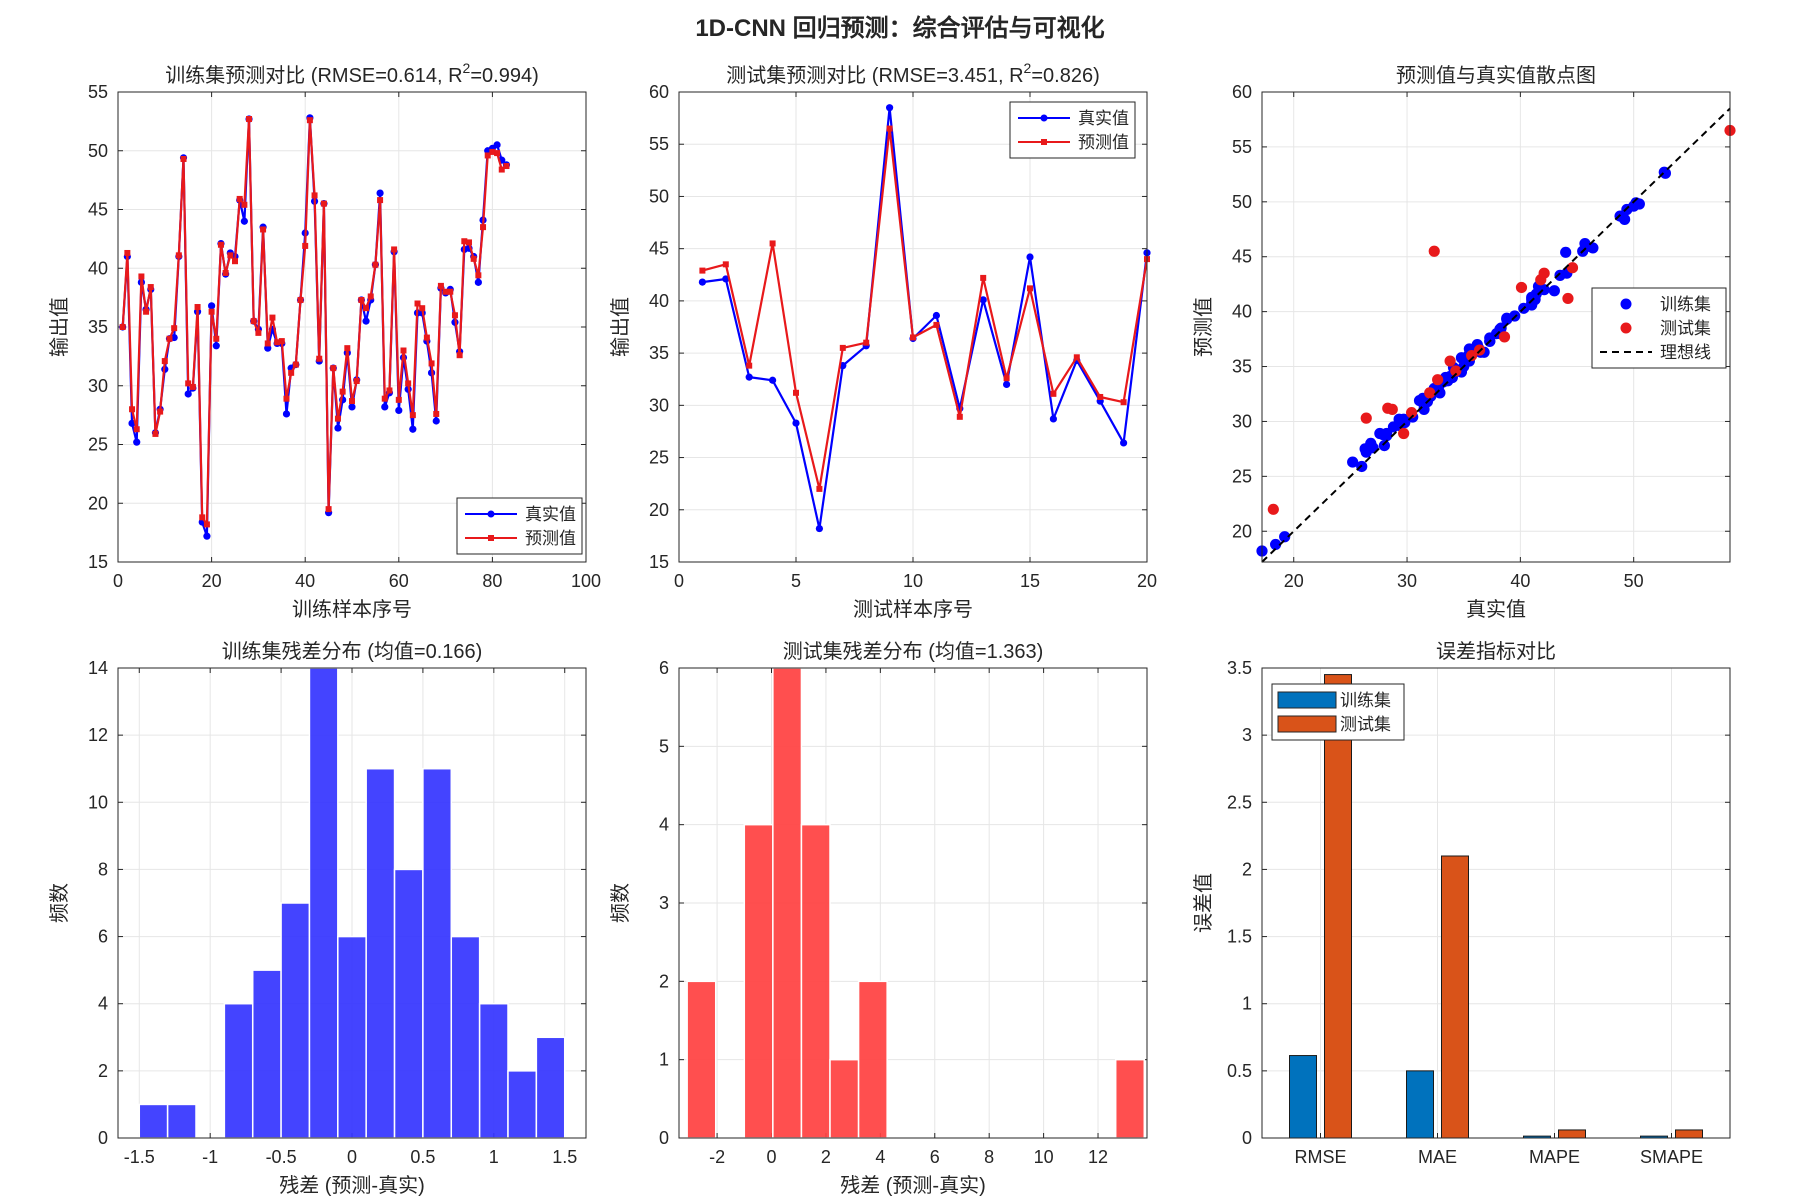 This screenshot has width=1800, height=1200. Describe the element at coordinates (98, 562) in the screenshot. I see `y-tick-label: 15` at that location.